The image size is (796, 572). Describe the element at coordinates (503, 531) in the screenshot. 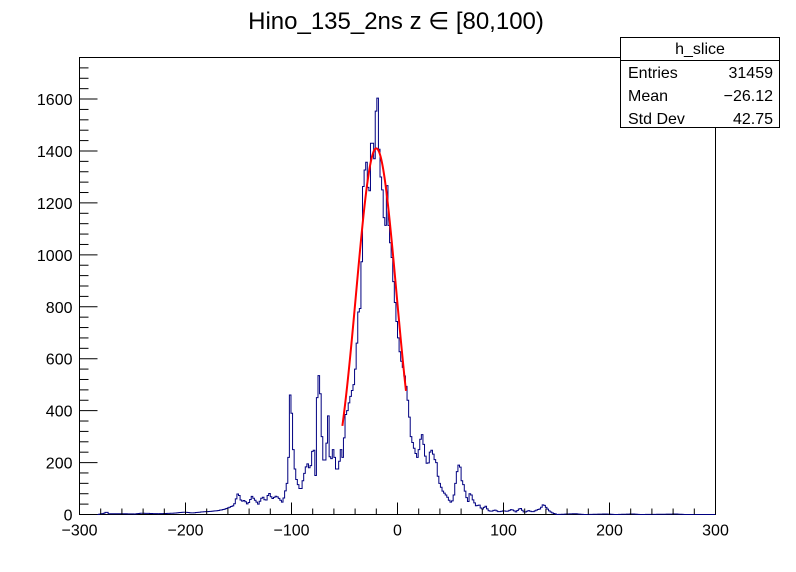

I see `x-tick-label: 100` at that location.